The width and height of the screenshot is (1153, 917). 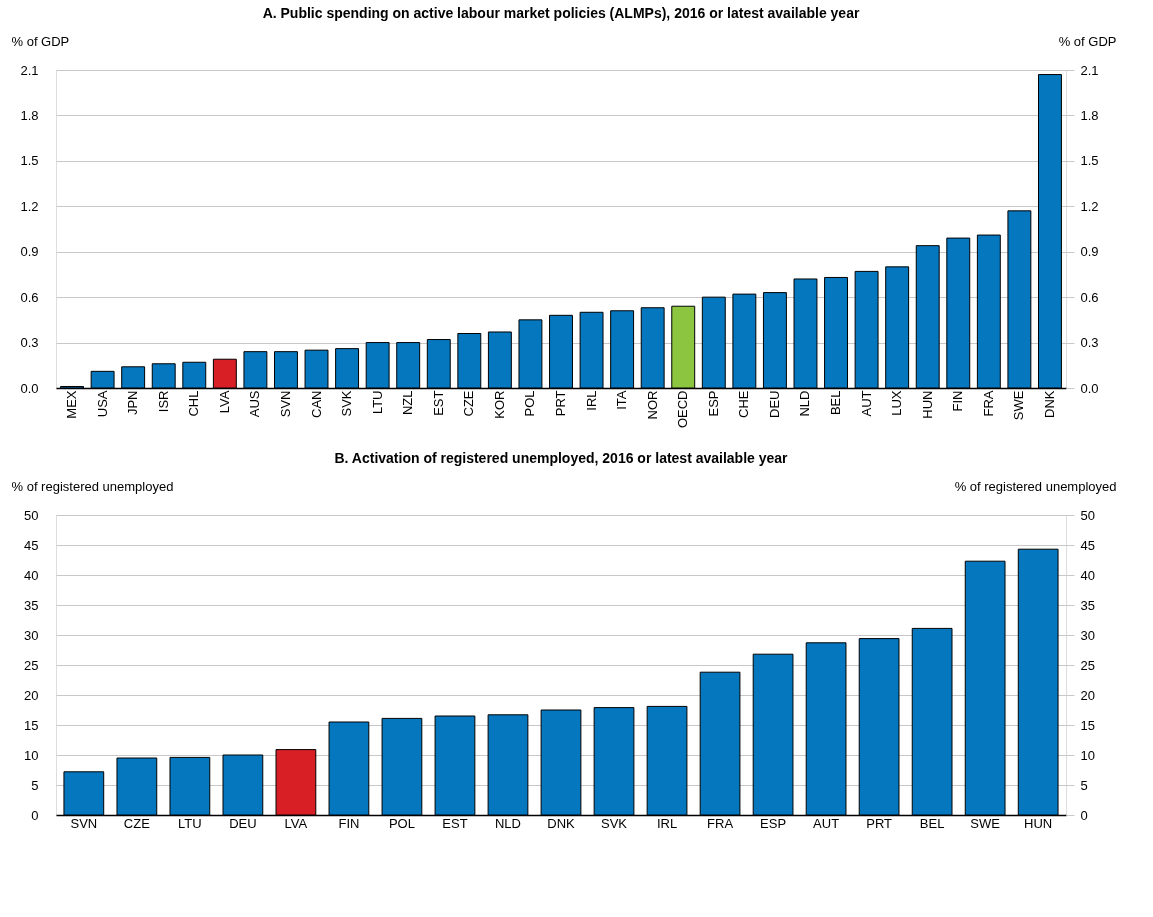 What do you see at coordinates (1087, 725) in the screenshot?
I see `y2-tick-label: 15` at bounding box center [1087, 725].